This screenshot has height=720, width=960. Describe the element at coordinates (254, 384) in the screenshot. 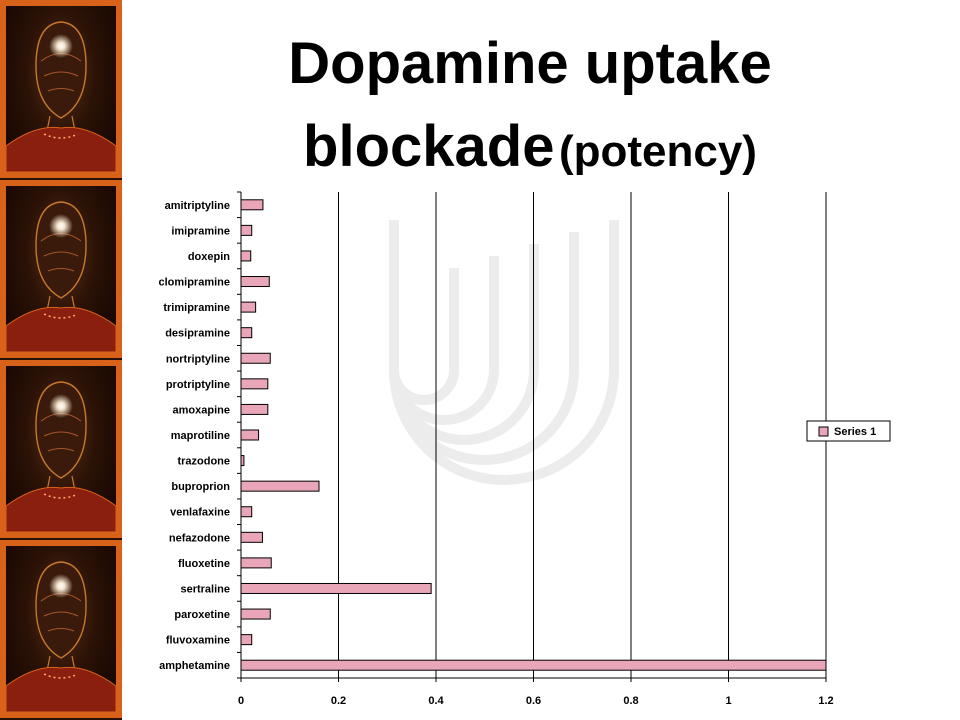

I see `bar-protriptyline` at that location.